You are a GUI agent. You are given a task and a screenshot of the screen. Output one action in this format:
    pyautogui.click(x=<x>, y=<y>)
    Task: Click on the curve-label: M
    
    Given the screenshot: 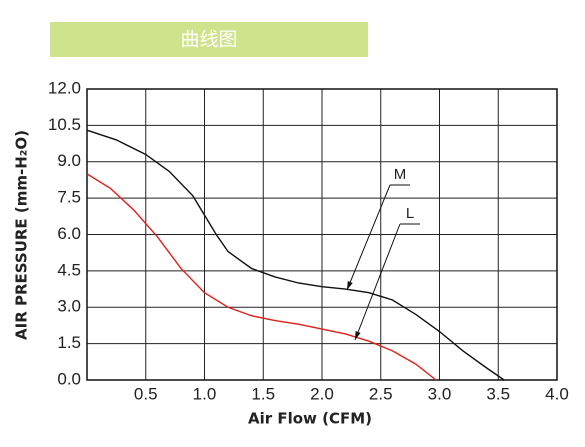 What is the action you would take?
    pyautogui.click(x=400, y=174)
    